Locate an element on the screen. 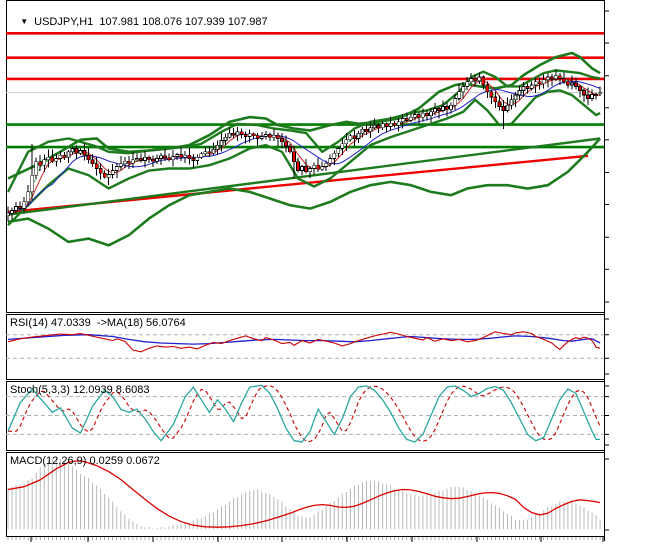 The width and height of the screenshot is (660, 560). stochastic-indicator-label: Stoch(5,3,3) 12.0939 8.6083 is located at coordinates (80, 390).